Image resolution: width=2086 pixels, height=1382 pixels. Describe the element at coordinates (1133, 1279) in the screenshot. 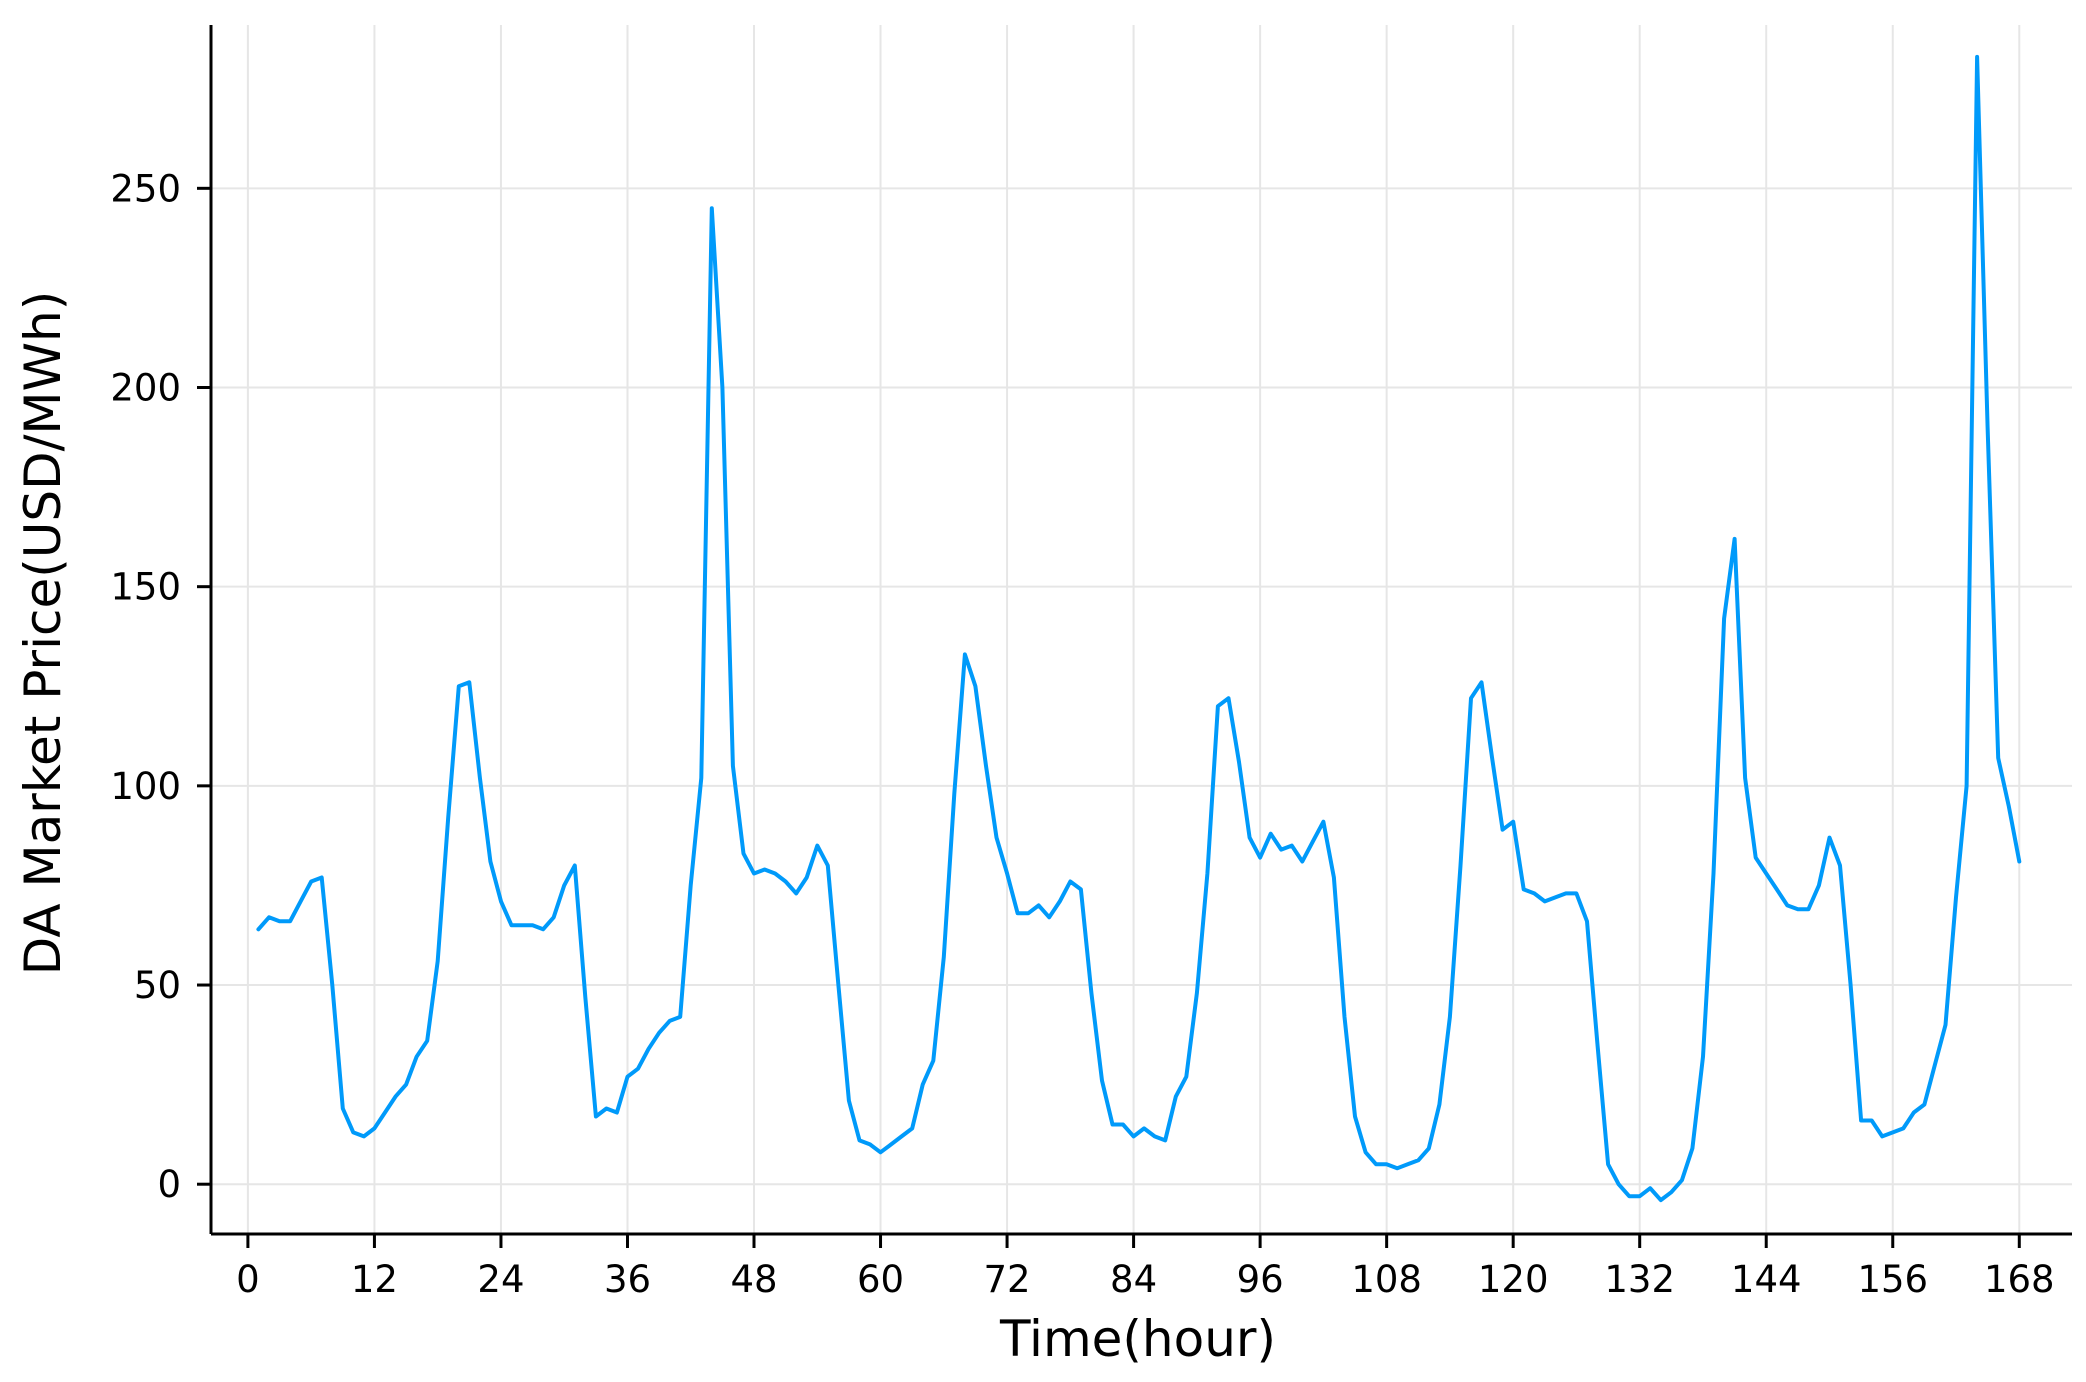

I see `x-tick-label: 84` at that location.